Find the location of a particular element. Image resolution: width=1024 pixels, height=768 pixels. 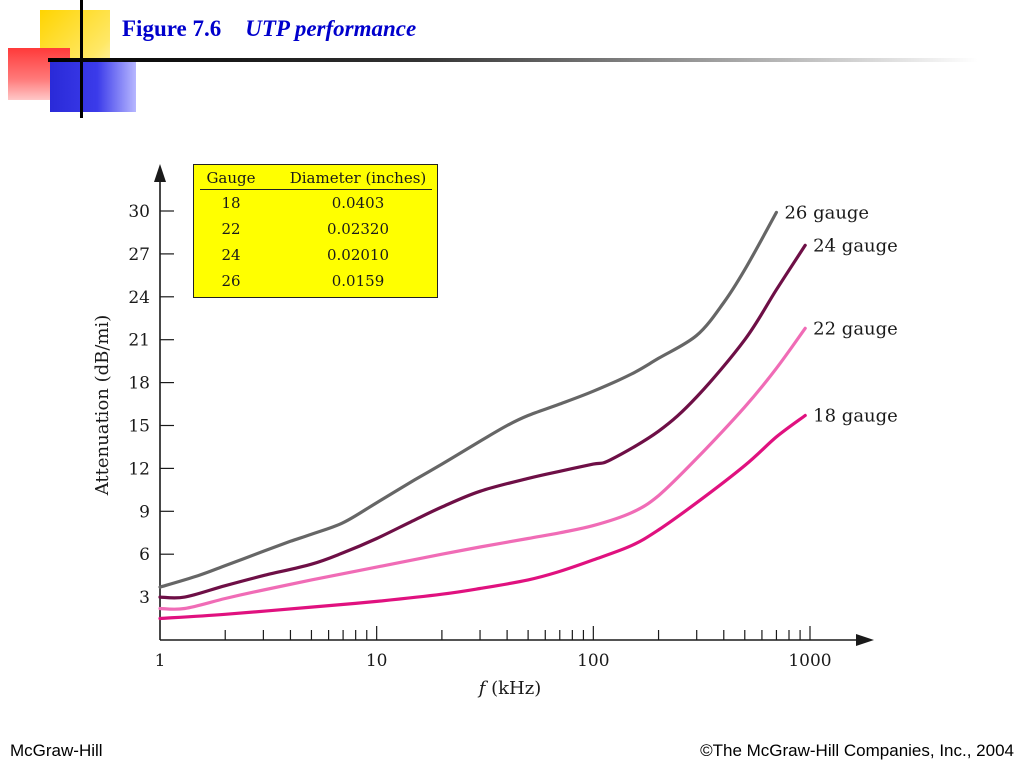

table-row: 22 0.02320 is located at coordinates (316, 229).